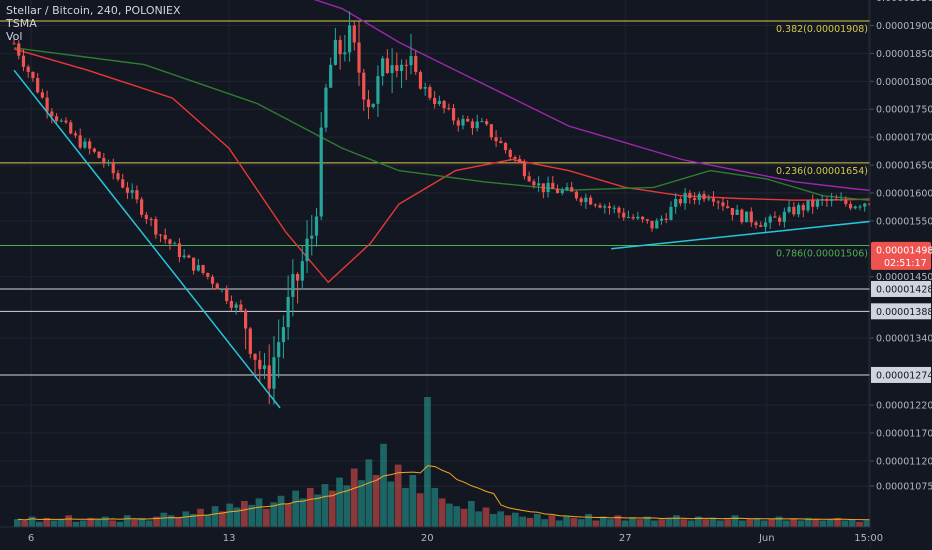  What do you see at coordinates (904, 339) in the screenshot?
I see `price-tick-label: 0.00001340` at bounding box center [904, 339].